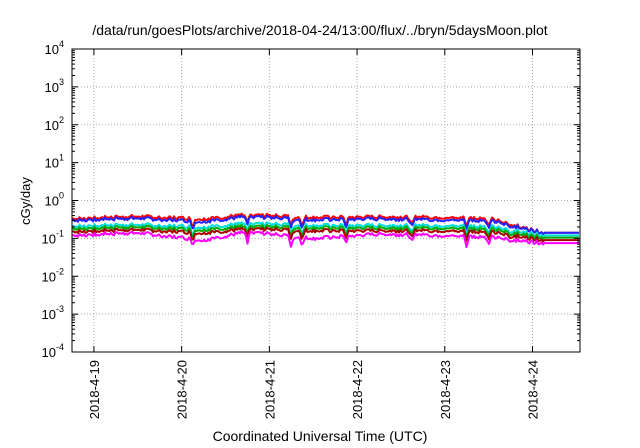  I want to click on series-group, so click(325, 230).